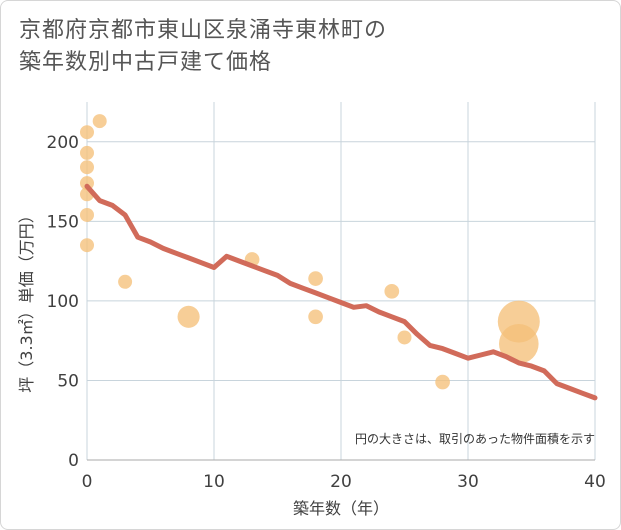  Describe the element at coordinates (203, 30) in the screenshot. I see `title-line-1: 京都府京都市東山区泉涌寺東林町の` at that location.